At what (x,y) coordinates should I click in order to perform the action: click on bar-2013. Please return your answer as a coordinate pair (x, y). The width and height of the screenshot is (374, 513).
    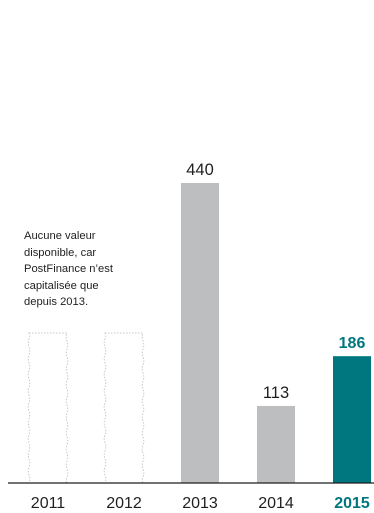
    Looking at the image, I should click on (200, 333).